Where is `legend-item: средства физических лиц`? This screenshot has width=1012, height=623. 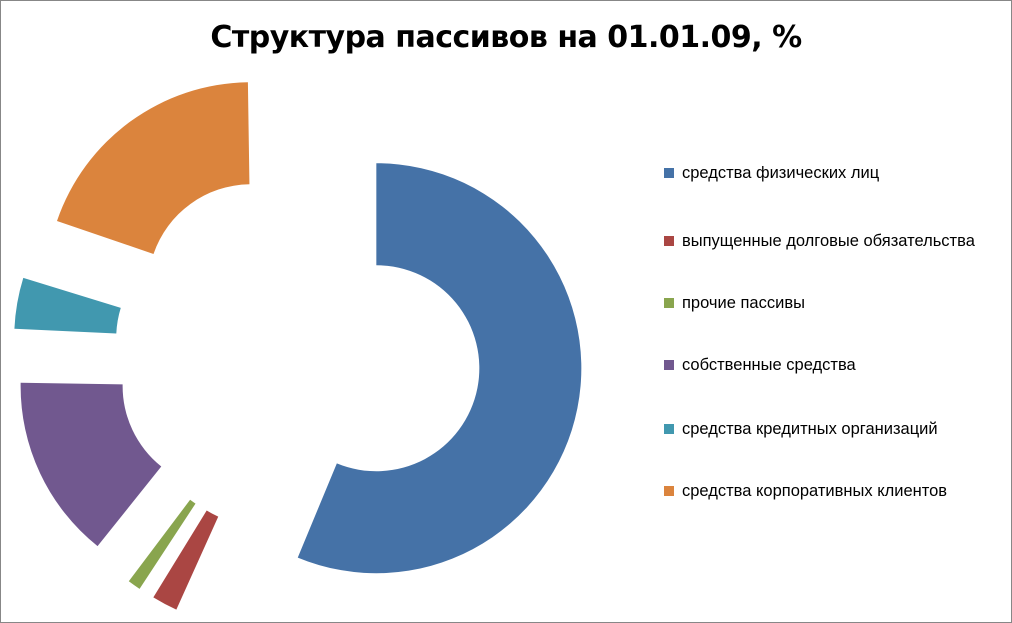
legend-item: средства физических лиц is located at coordinates (833, 173).